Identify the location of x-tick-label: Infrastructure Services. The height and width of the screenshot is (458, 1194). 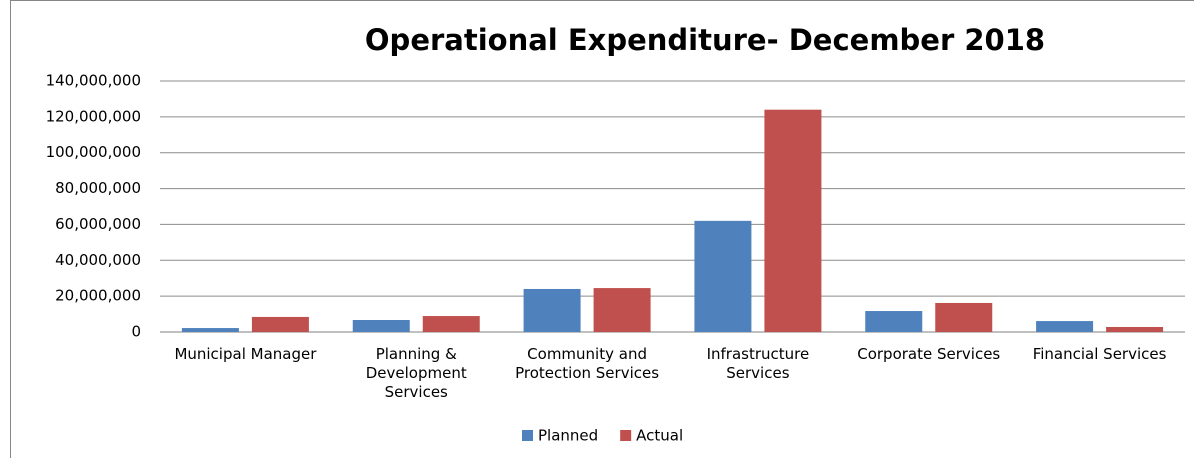
(758, 363).